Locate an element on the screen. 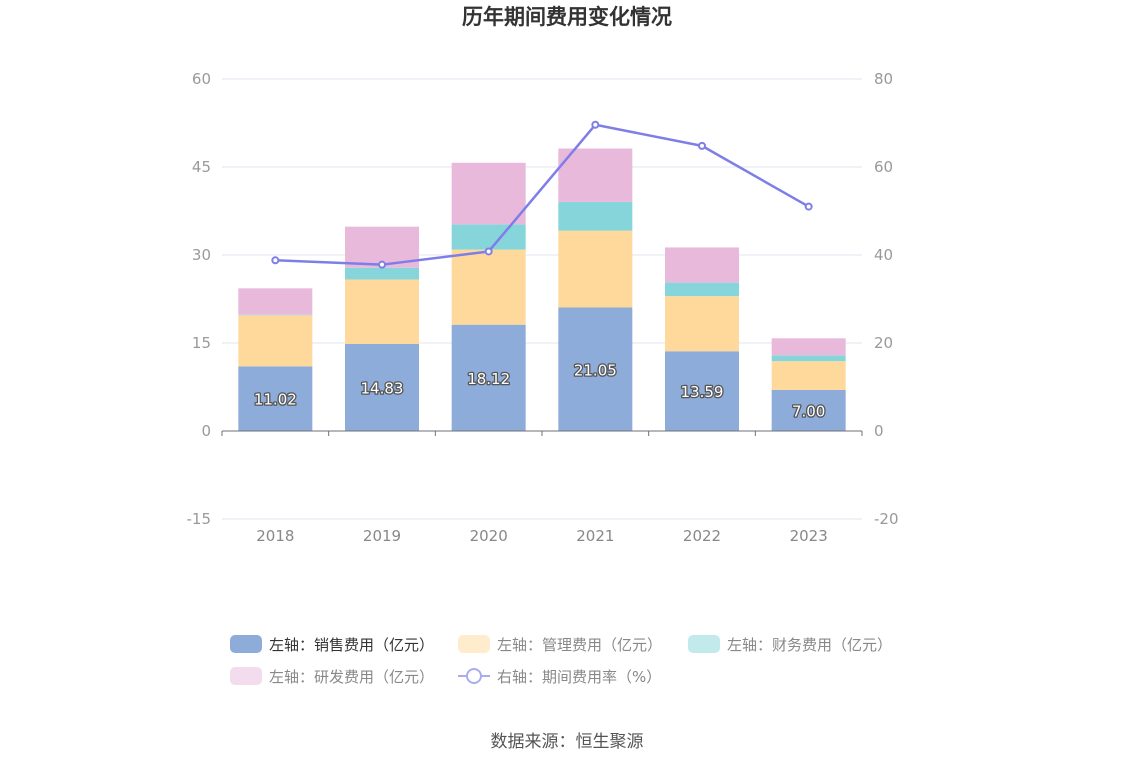 The width and height of the screenshot is (1134, 766). x-tick-label: 2018 is located at coordinates (275, 536).